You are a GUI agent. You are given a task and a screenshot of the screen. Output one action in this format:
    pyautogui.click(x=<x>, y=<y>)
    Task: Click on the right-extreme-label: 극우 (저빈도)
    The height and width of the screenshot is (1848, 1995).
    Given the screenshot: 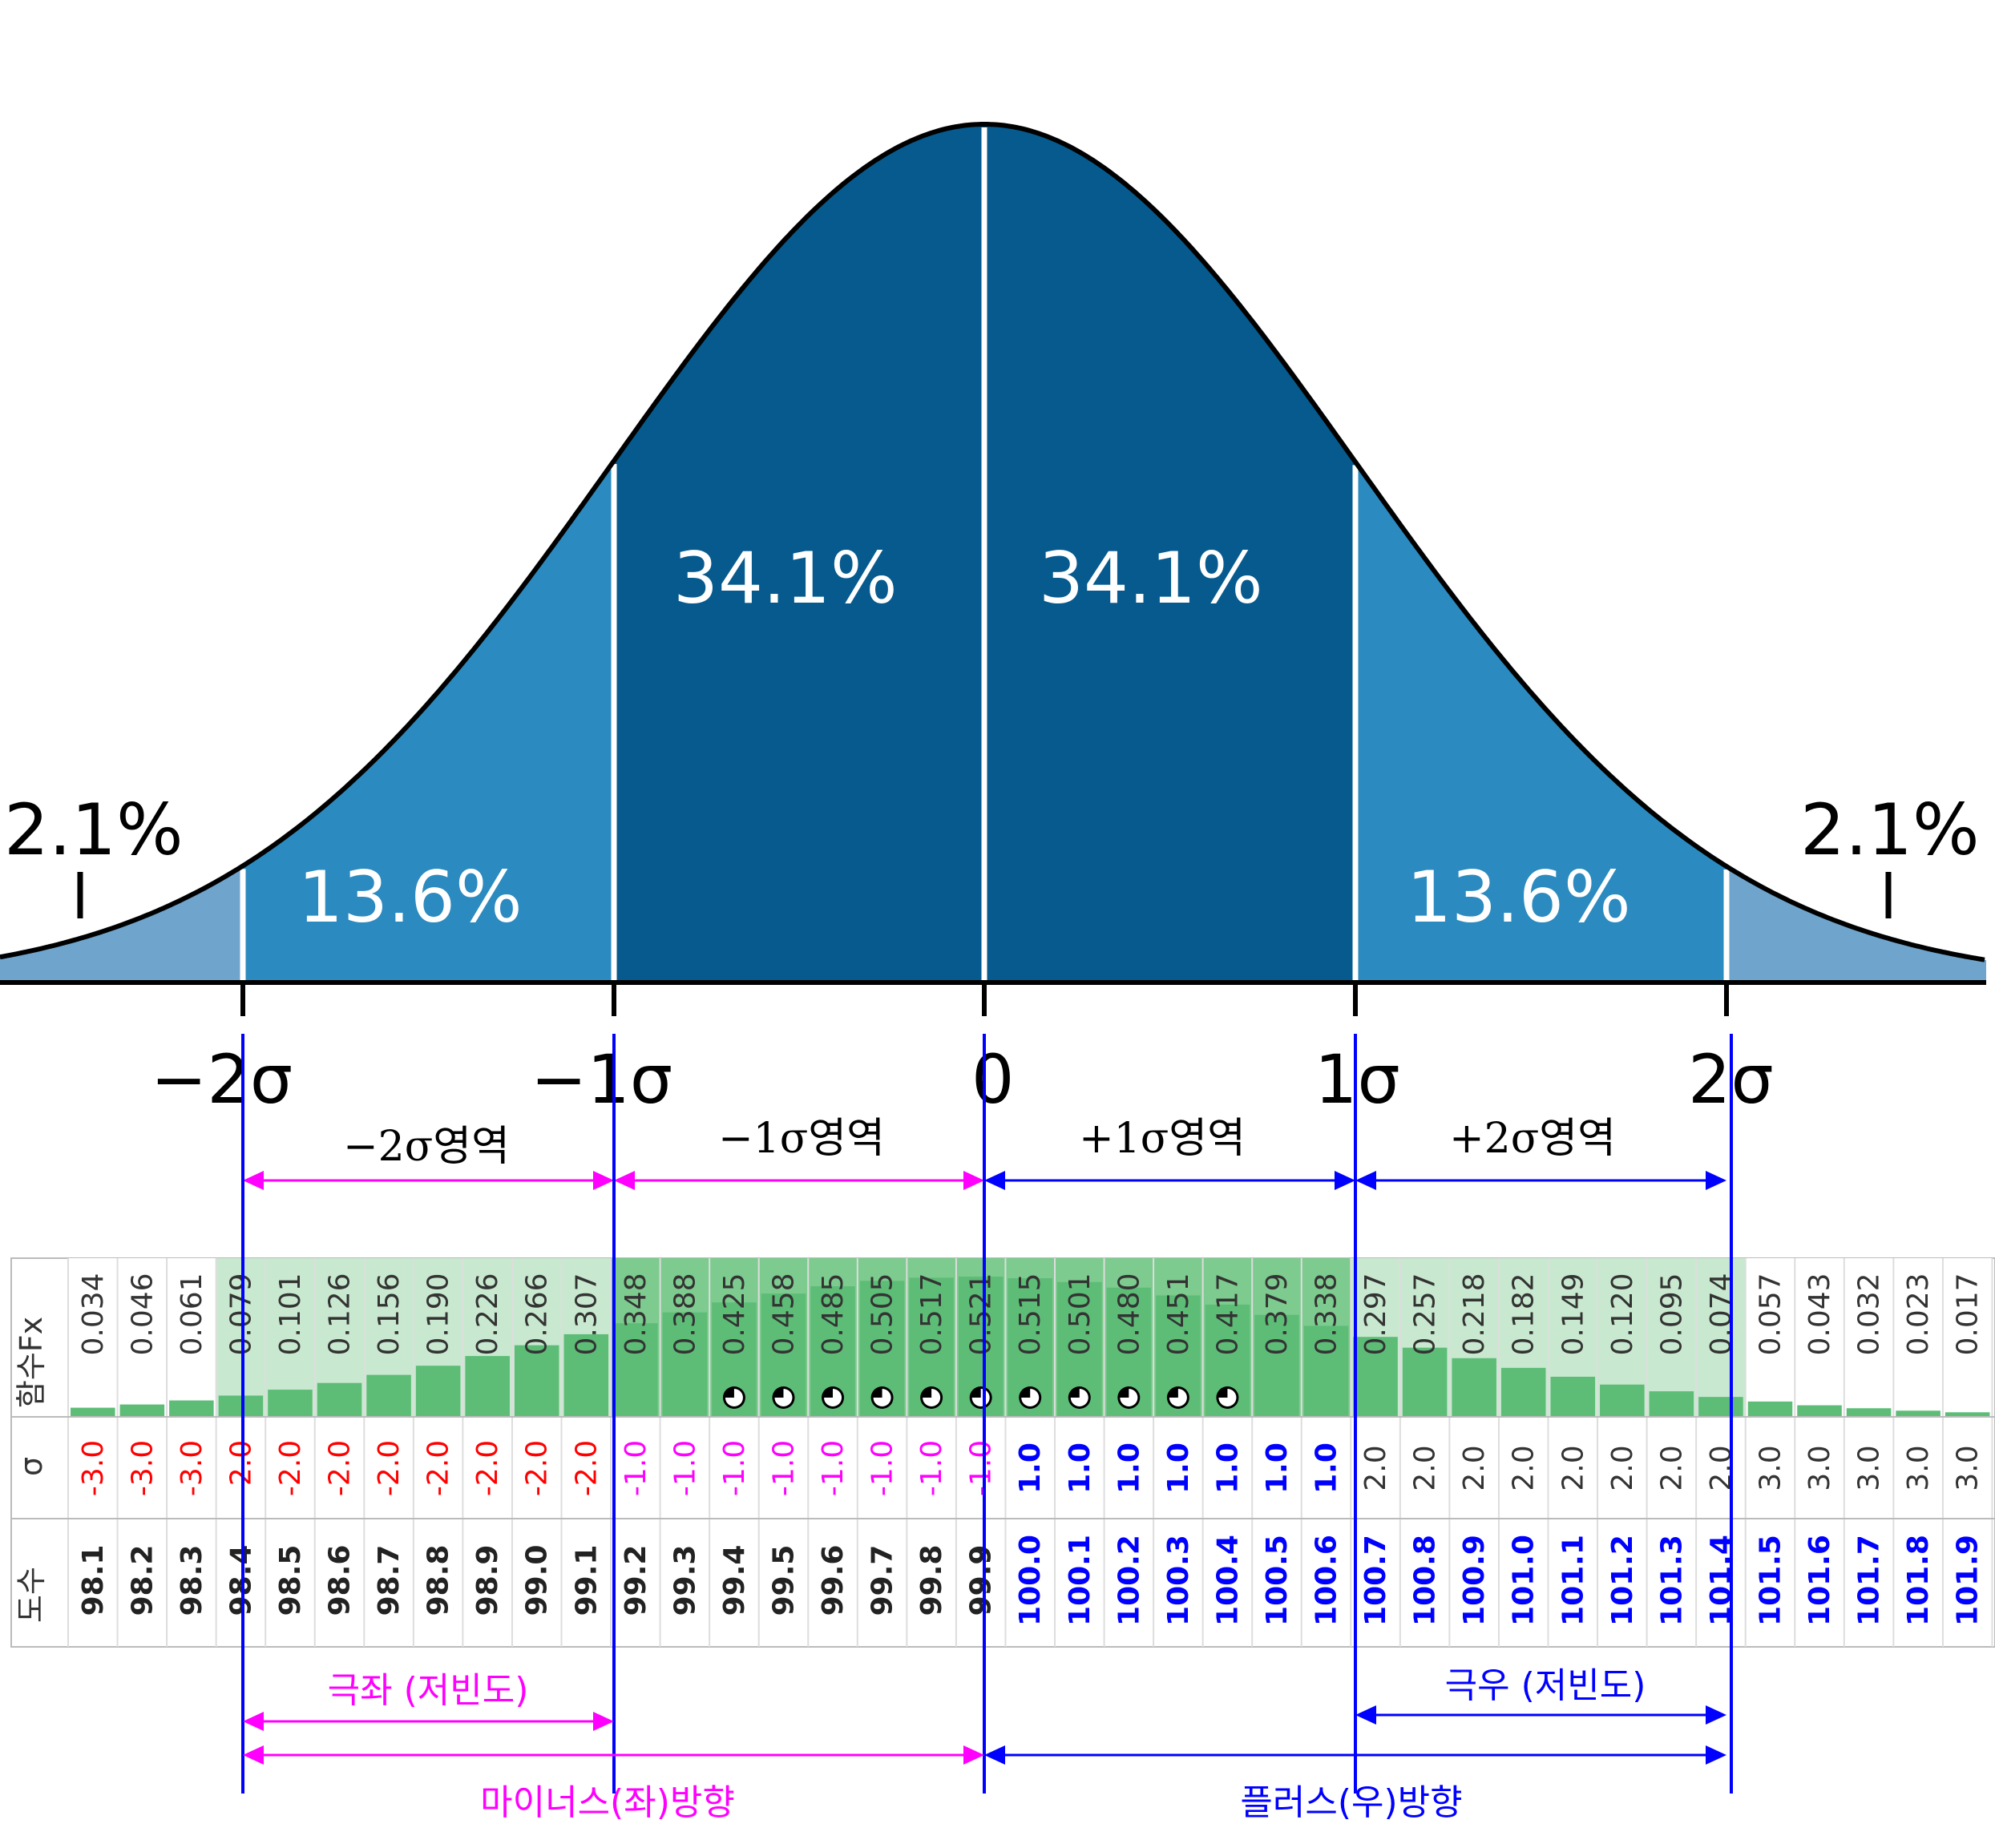 What is the action you would take?
    pyautogui.click(x=1545, y=1685)
    